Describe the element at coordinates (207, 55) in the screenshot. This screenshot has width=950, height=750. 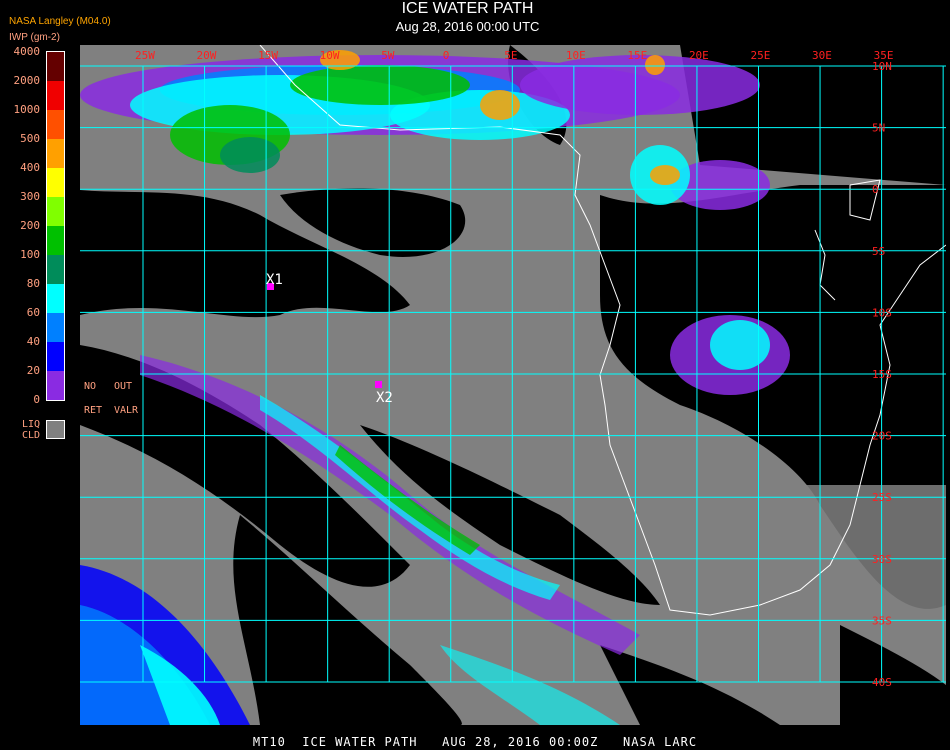
I see `longitude-label: 20W` at that location.